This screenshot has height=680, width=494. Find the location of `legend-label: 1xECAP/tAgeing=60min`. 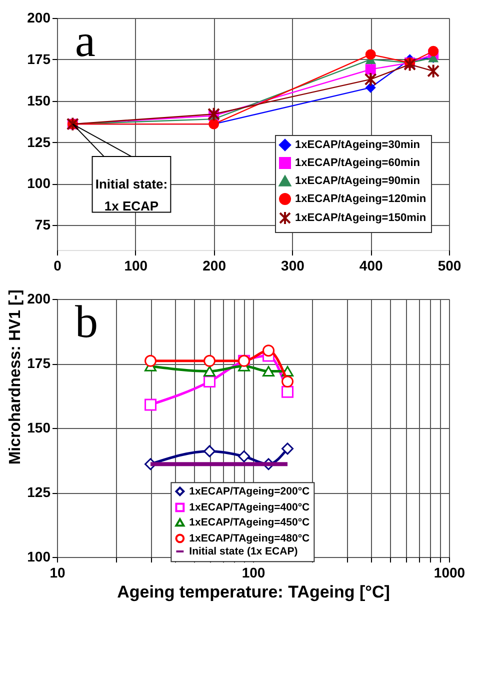

legend-label: 1xECAP/tAgeing=60min is located at coordinates (357, 163).